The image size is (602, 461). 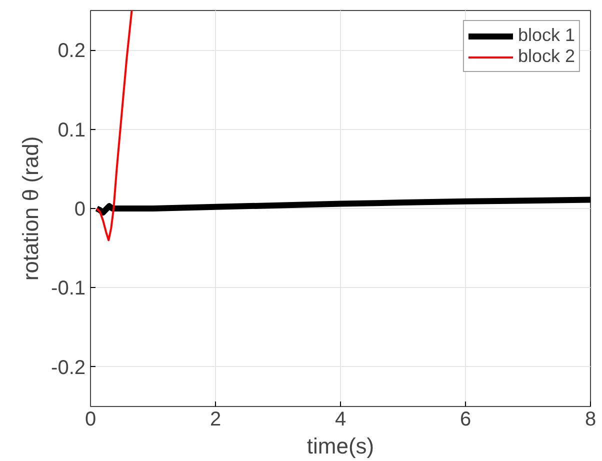 I want to click on y-tick-label: -0.2, so click(x=68, y=367).